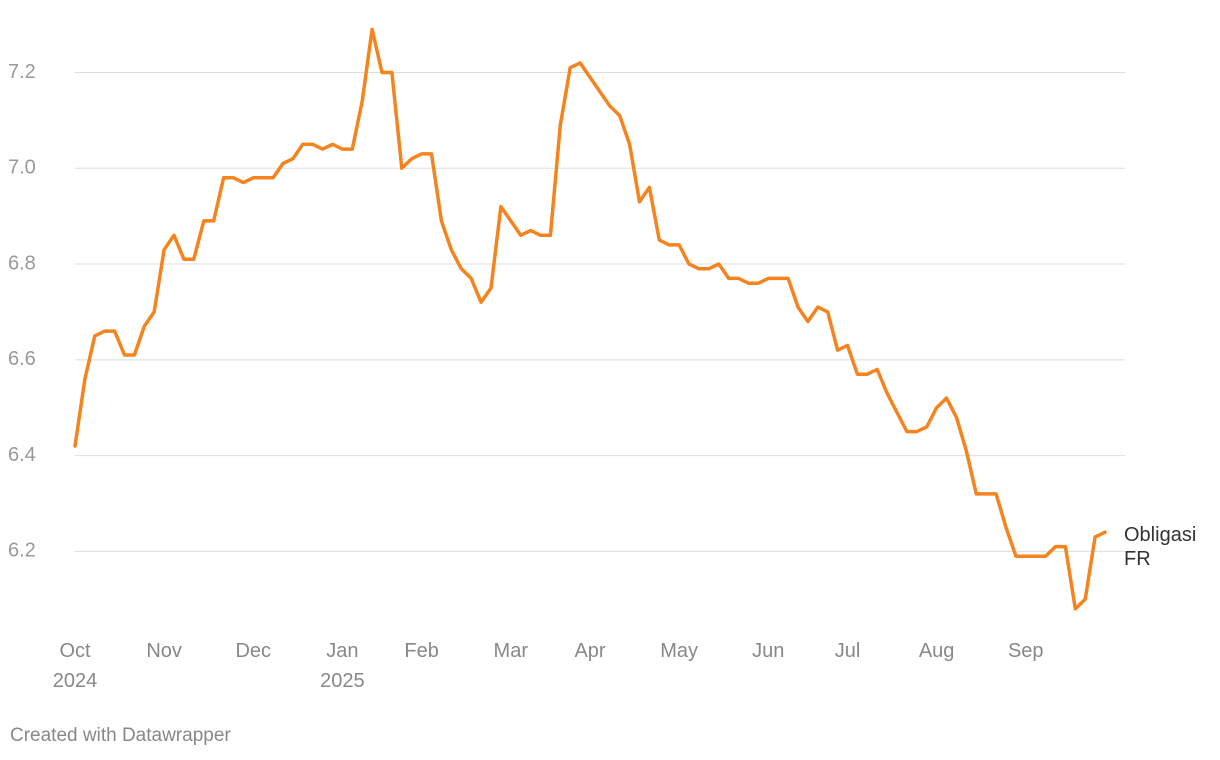  What do you see at coordinates (1025, 651) in the screenshot?
I see `x-tick-label: Sep` at bounding box center [1025, 651].